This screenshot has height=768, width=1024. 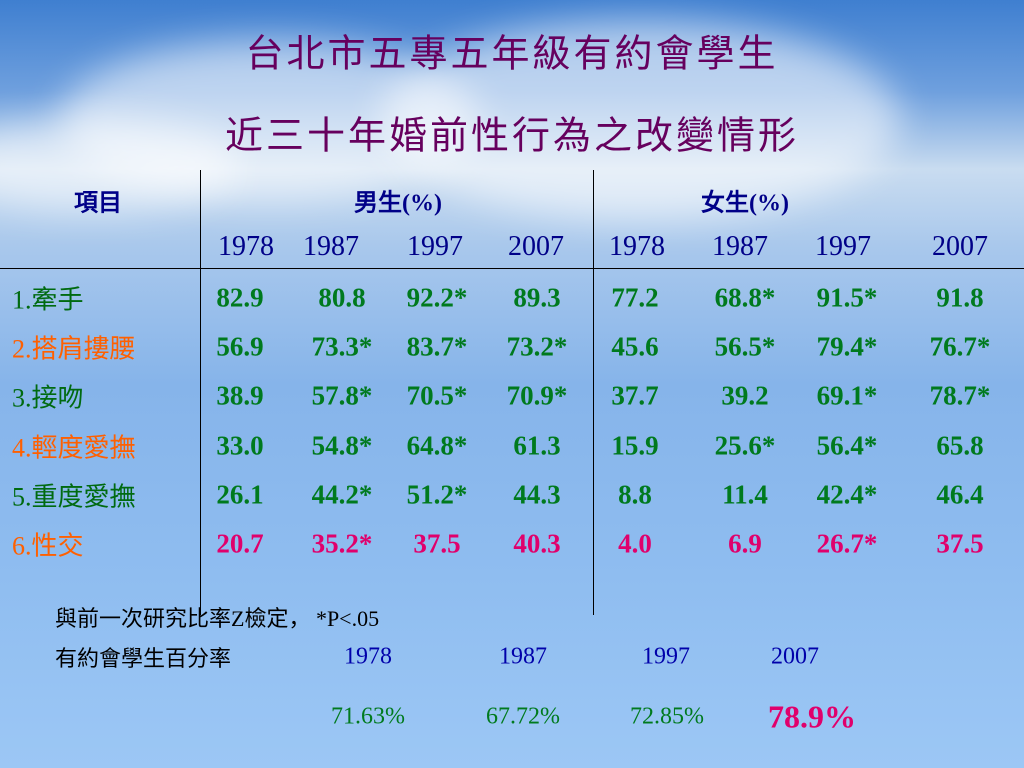 What do you see at coordinates (342, 494) in the screenshot?
I see `cell-value: 44.2*` at bounding box center [342, 494].